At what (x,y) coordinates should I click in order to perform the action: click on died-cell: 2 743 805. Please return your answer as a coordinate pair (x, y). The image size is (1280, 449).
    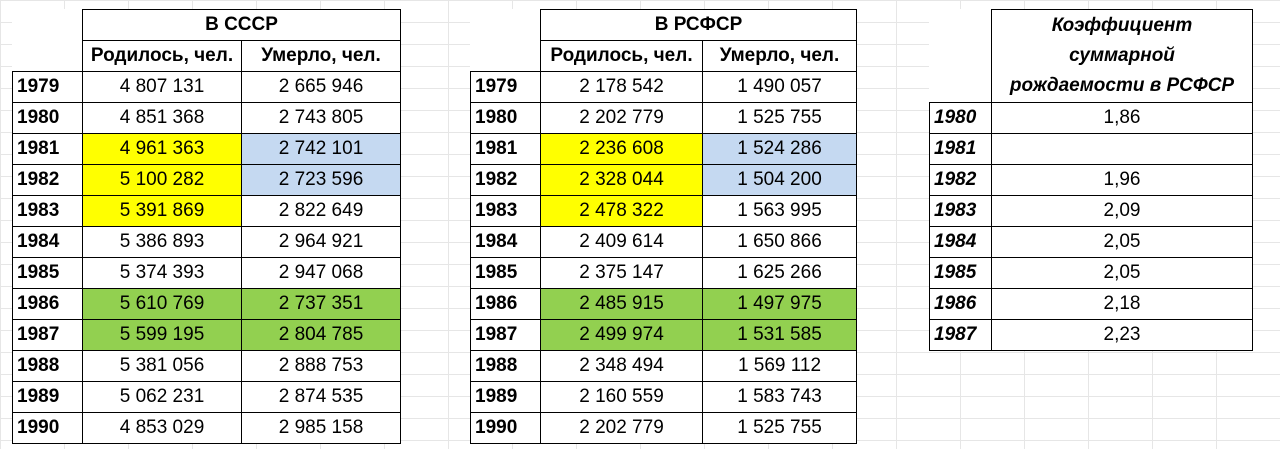
    Looking at the image, I should click on (321, 118).